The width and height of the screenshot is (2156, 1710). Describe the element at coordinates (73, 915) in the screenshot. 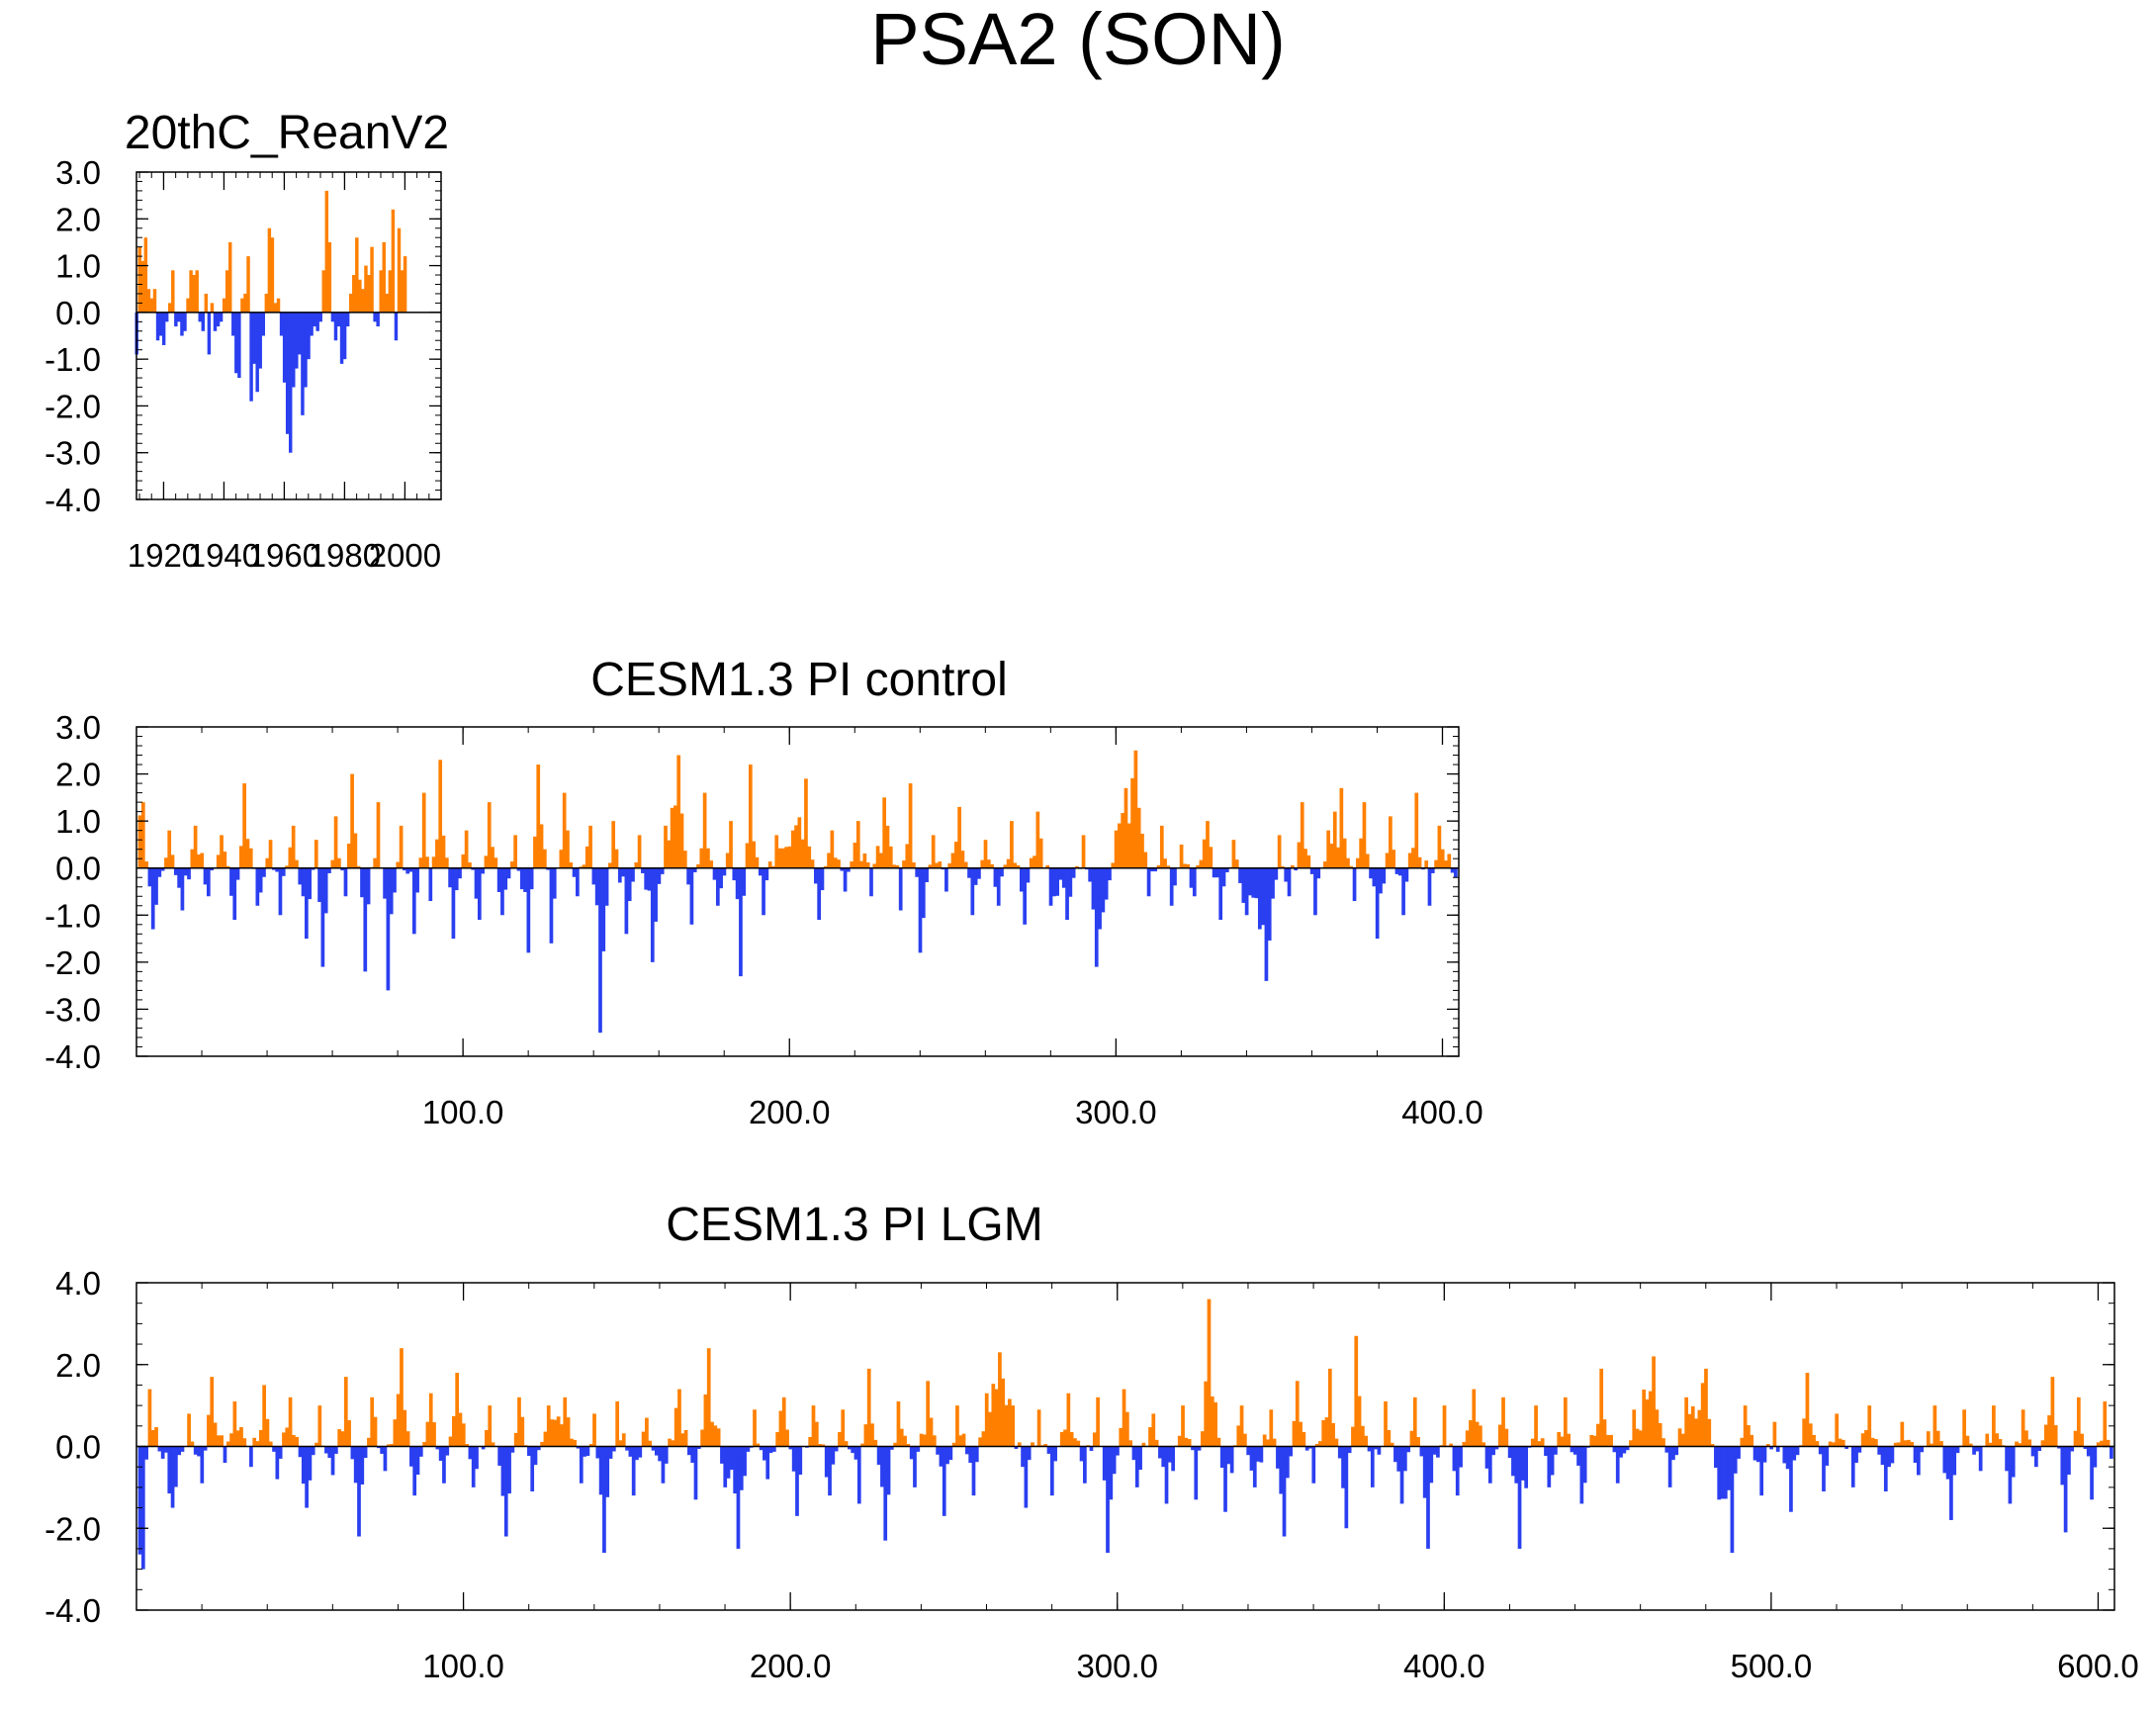

I see `y-tick-label: -1.0` at that location.